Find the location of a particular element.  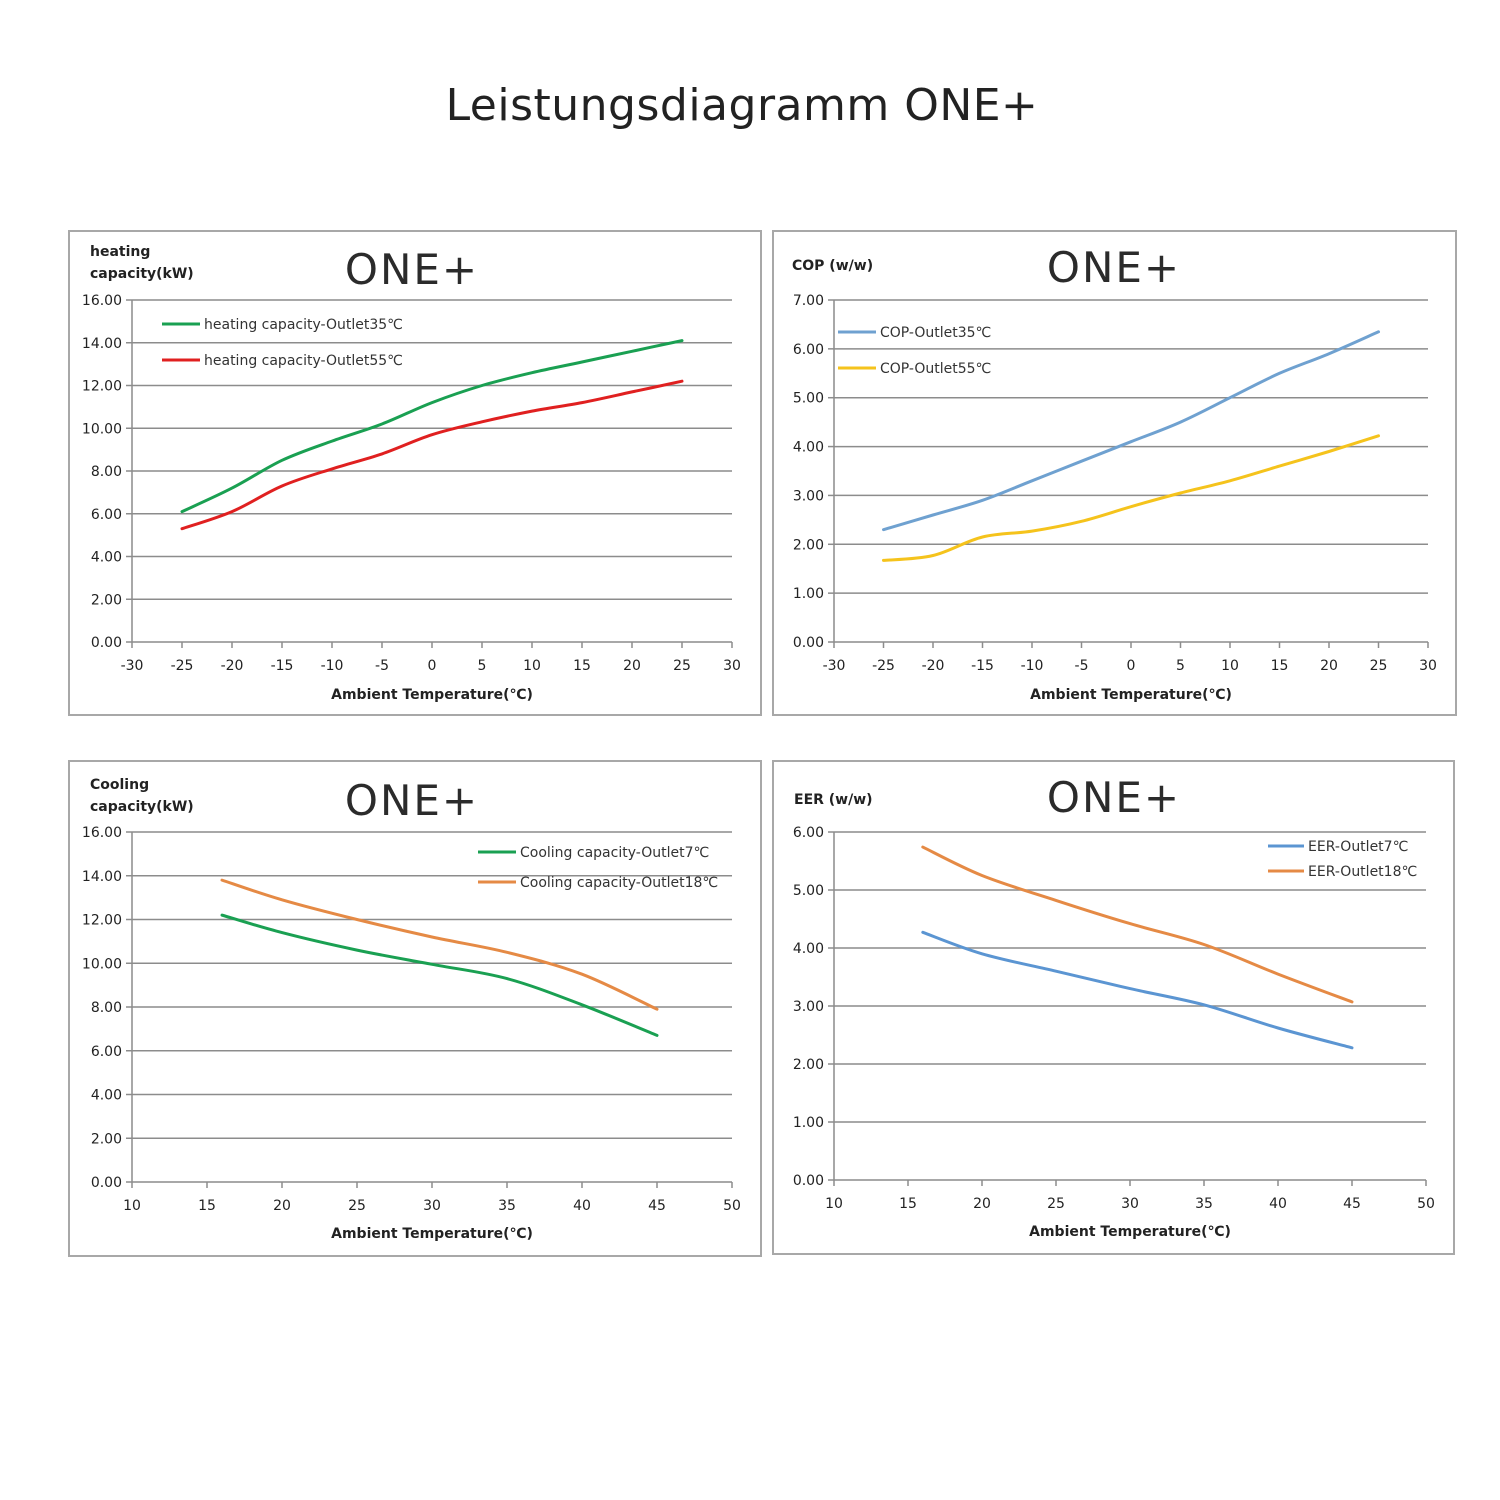

legend-label: EER-Outlet18℃ is located at coordinates (1362, 872).